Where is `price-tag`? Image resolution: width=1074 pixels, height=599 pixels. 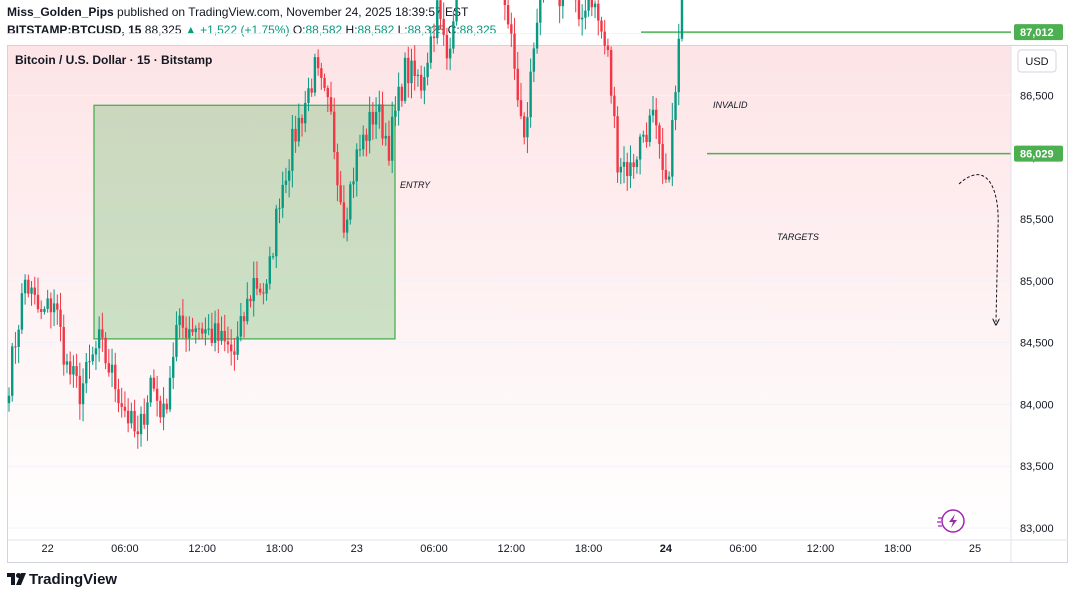 price-tag is located at coordinates (1038, 32).